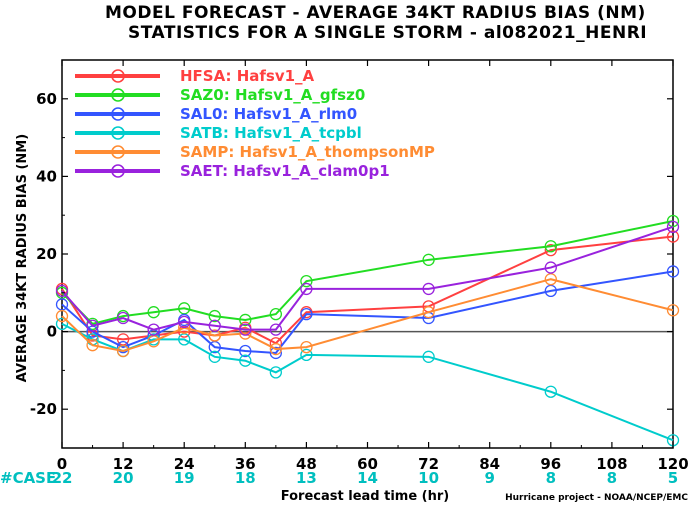 Image resolution: width=700 pixels, height=506 pixels. Describe the element at coordinates (46, 99) in the screenshot. I see `y-tick-label: 60` at that location.